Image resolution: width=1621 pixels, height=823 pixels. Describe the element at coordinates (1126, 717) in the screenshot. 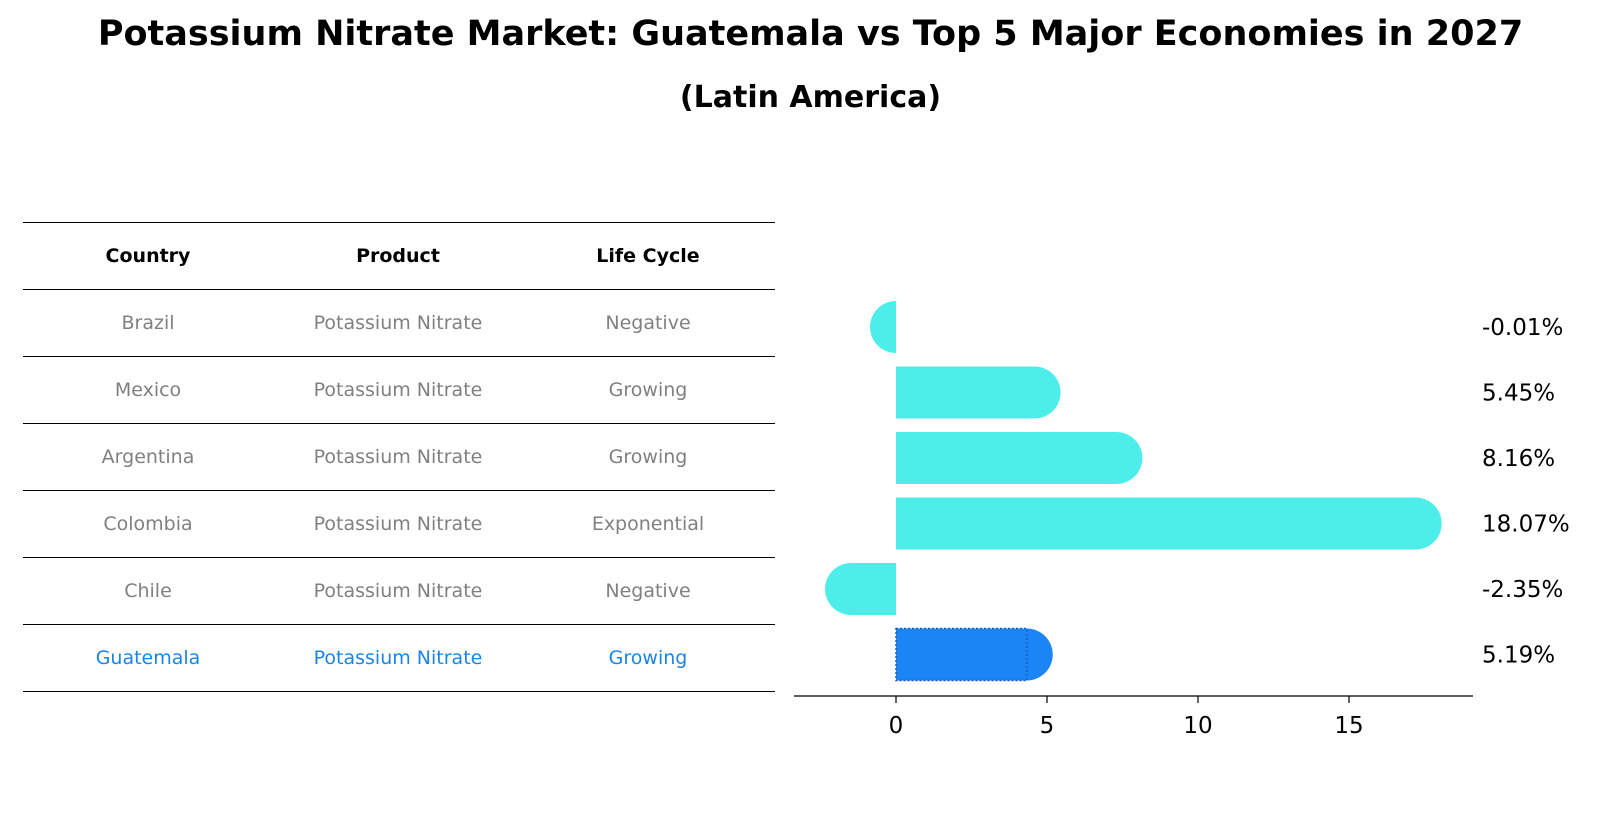

I see `x-axis-ticks: 0 5 10 15` at that location.